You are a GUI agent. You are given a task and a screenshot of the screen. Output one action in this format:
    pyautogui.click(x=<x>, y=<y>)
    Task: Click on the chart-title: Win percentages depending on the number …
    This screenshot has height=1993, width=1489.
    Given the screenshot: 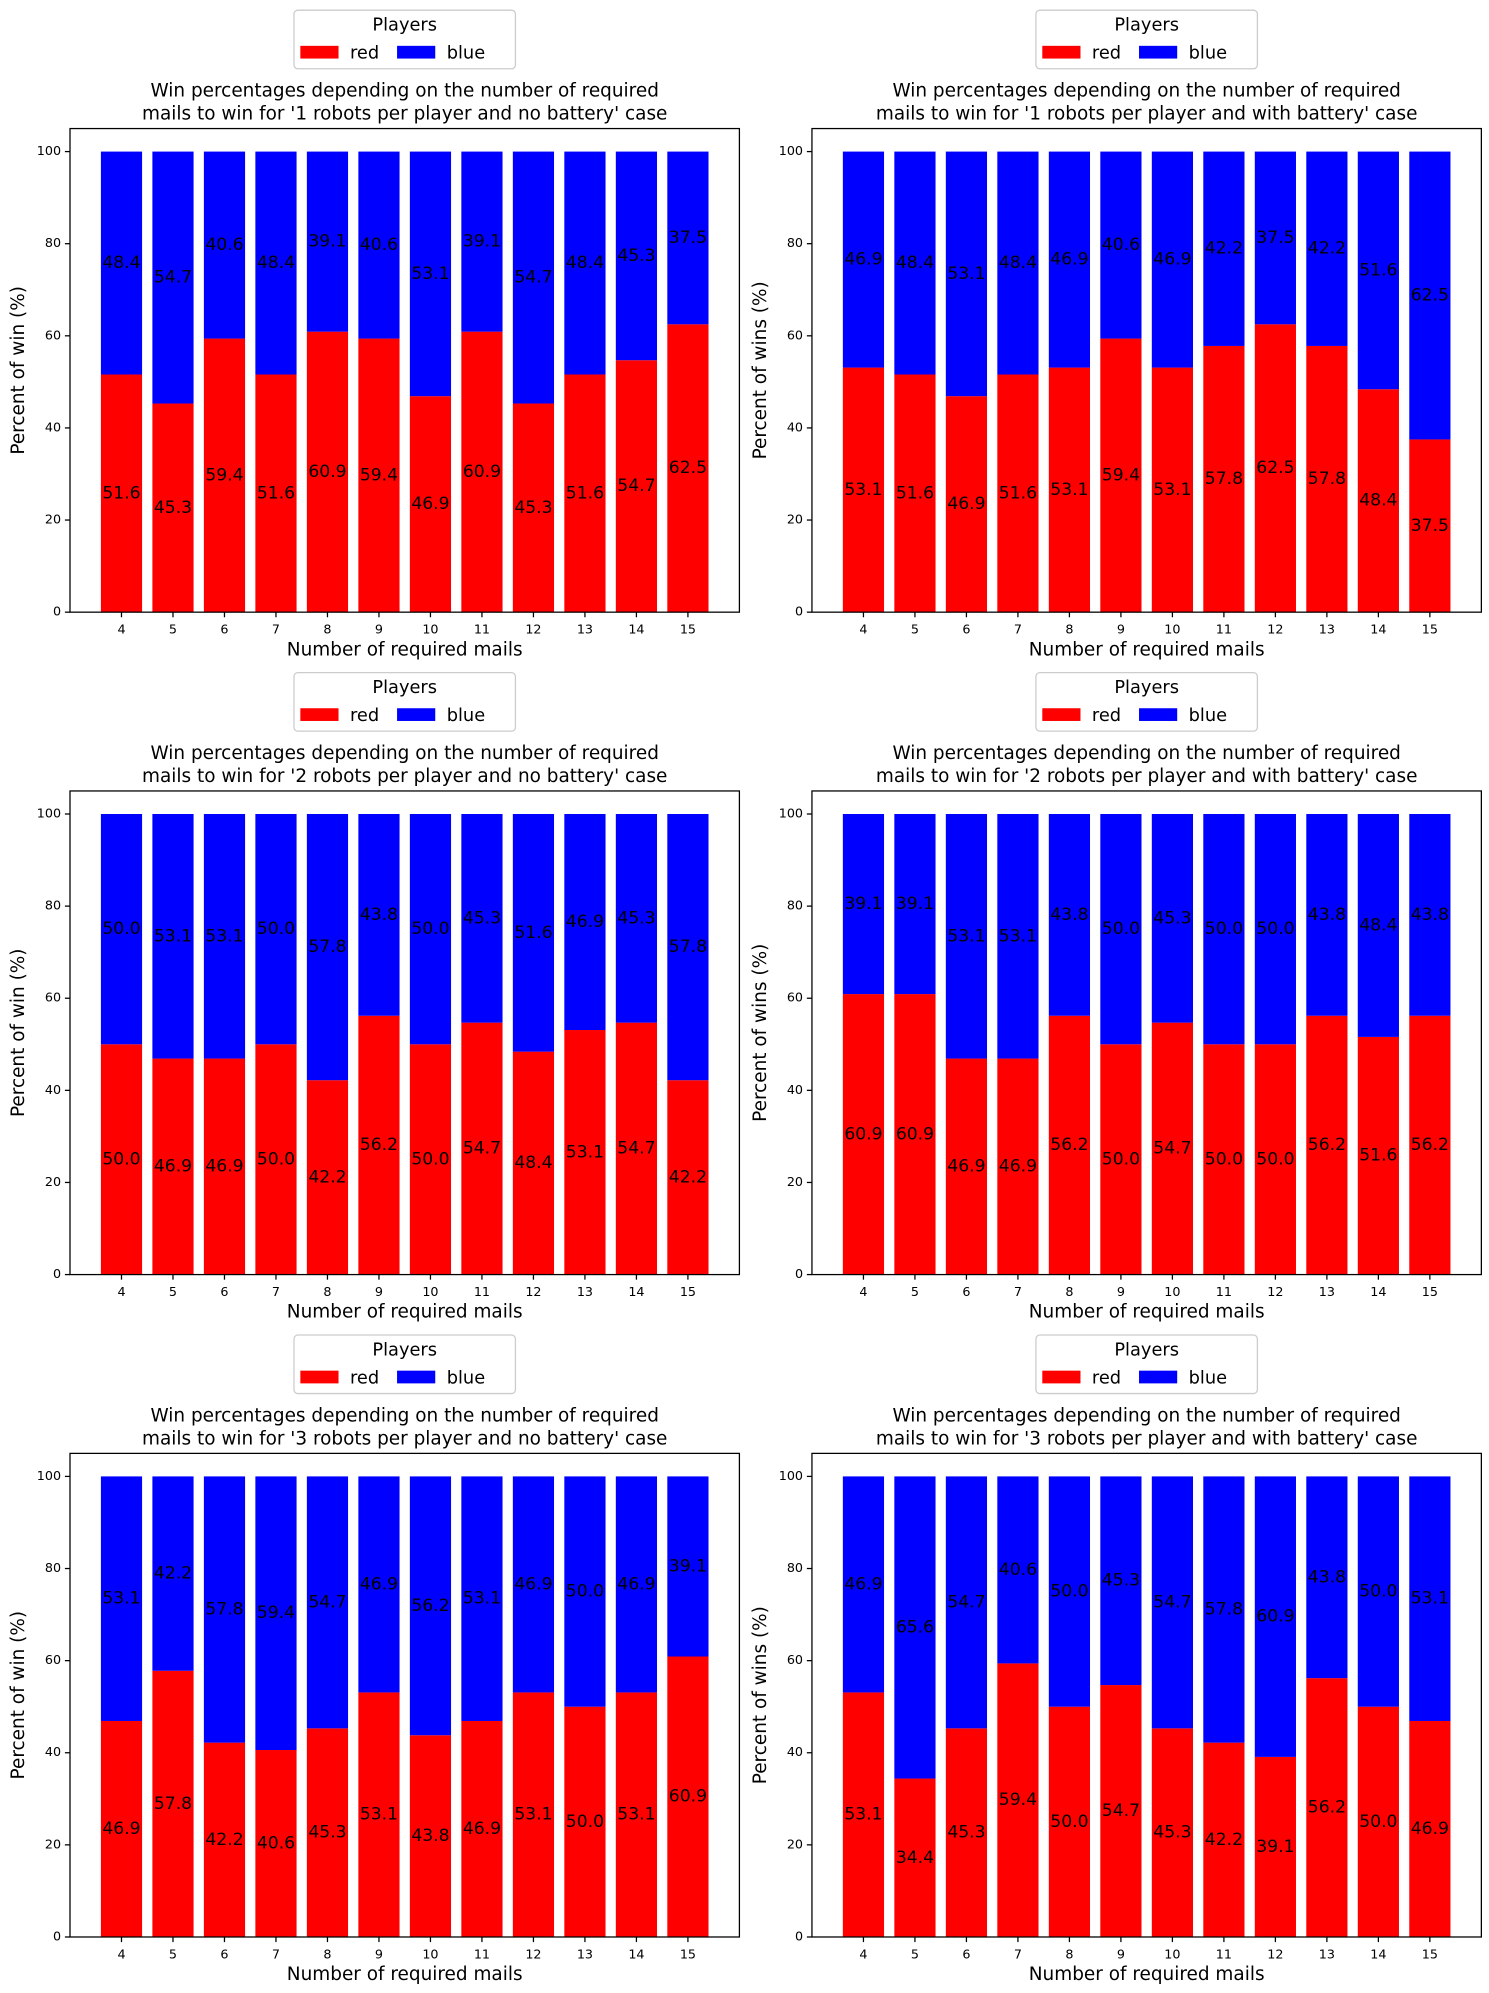 What is the action you would take?
    pyautogui.click(x=404, y=753)
    